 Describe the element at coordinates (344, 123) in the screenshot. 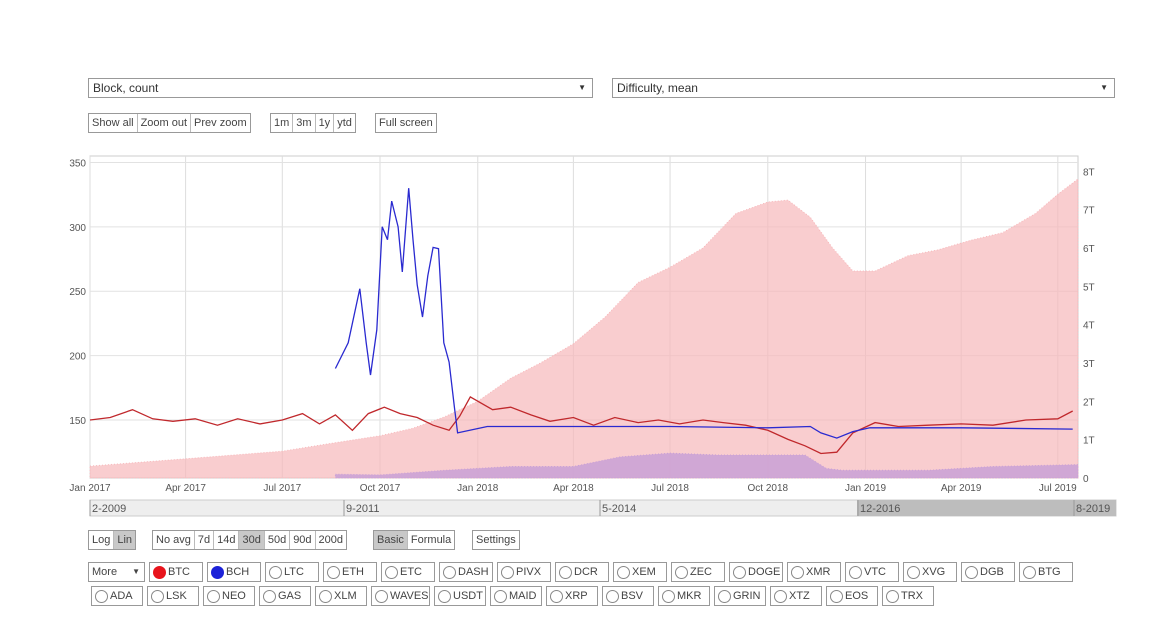

I see `range-ytd-button: ytd` at that location.